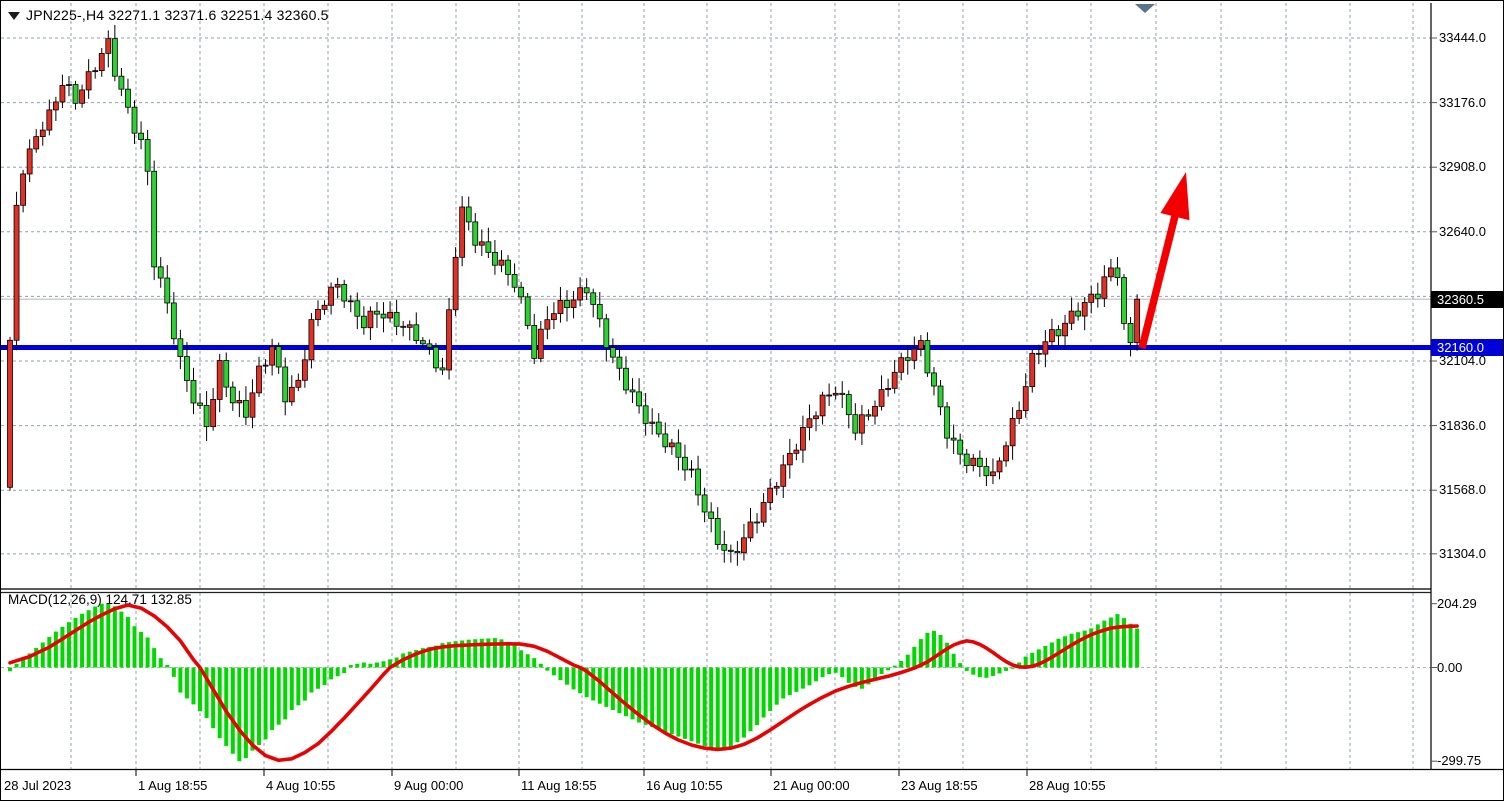 This screenshot has height=801, width=1504. What do you see at coordinates (1175, 196) in the screenshot?
I see `trend-arrow-head` at bounding box center [1175, 196].